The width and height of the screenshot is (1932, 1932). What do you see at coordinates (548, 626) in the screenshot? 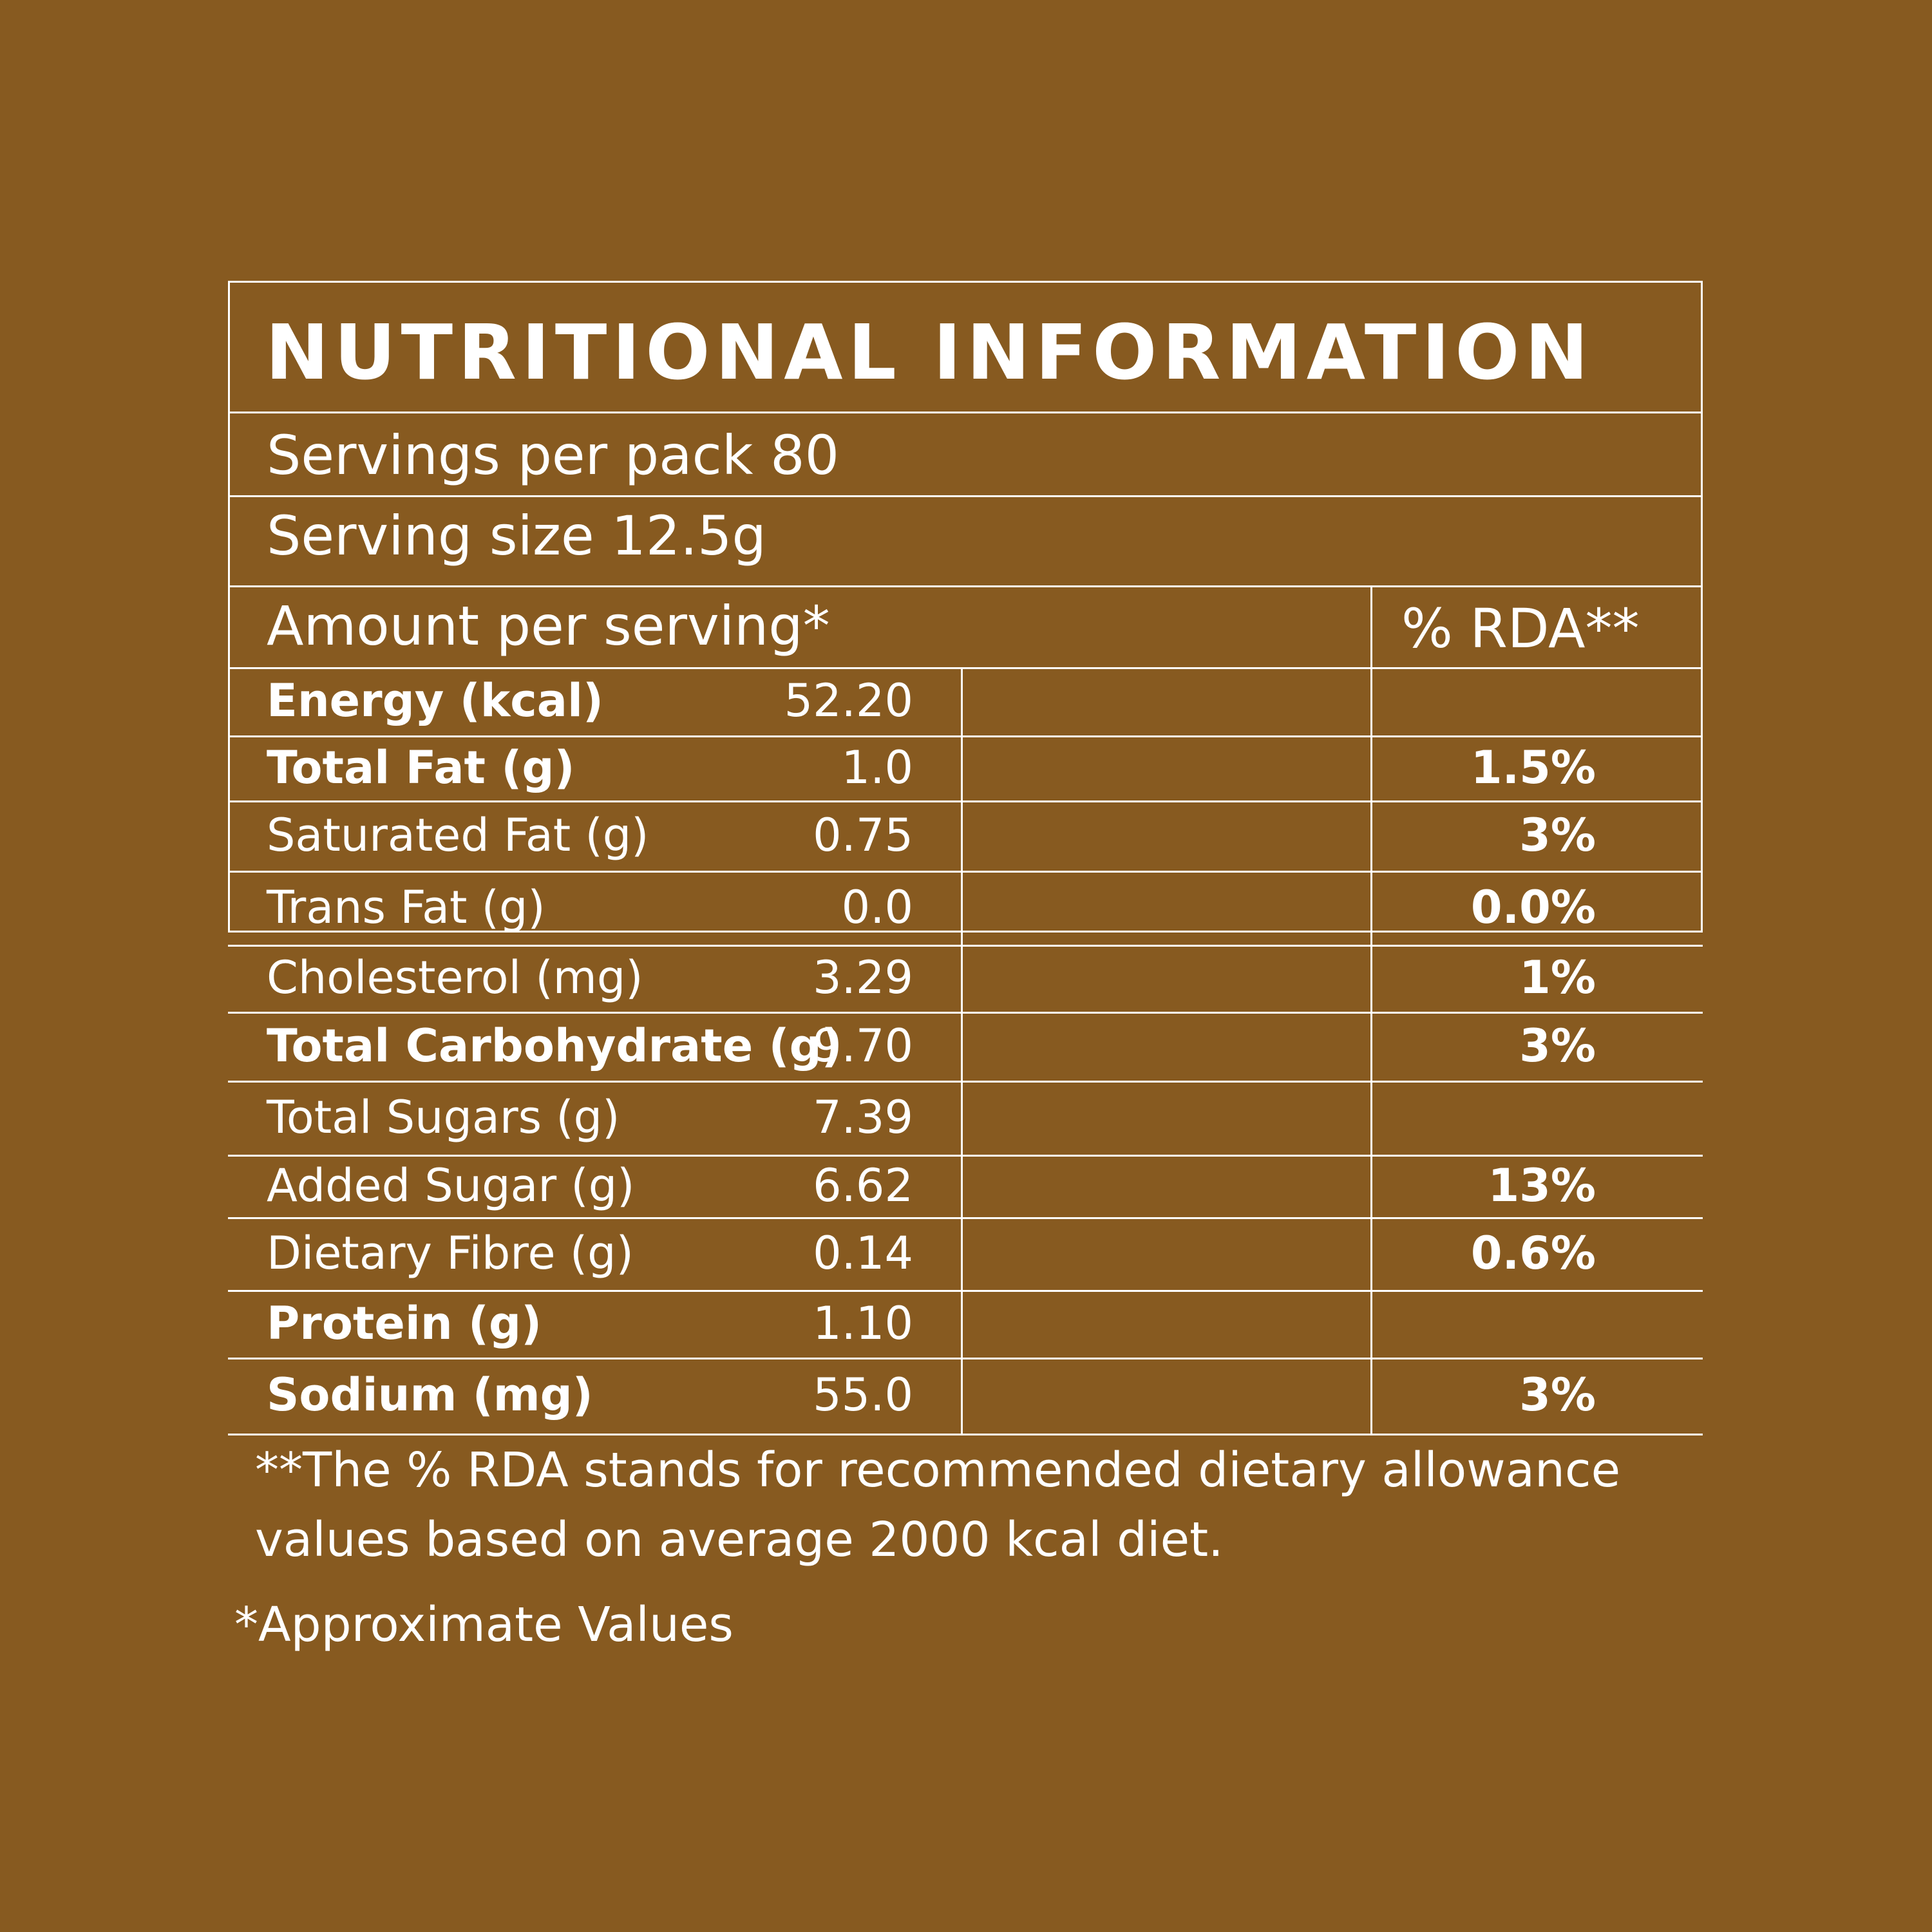
I see `amount-per-serving-header: Amount per serving*` at bounding box center [548, 626].